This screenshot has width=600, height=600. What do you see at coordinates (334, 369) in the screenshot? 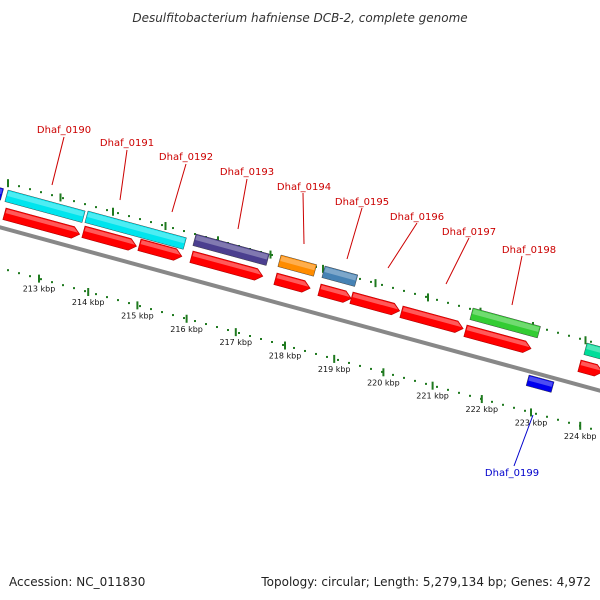
I see `scale-tick-label: 219 kbp` at bounding box center [334, 369].